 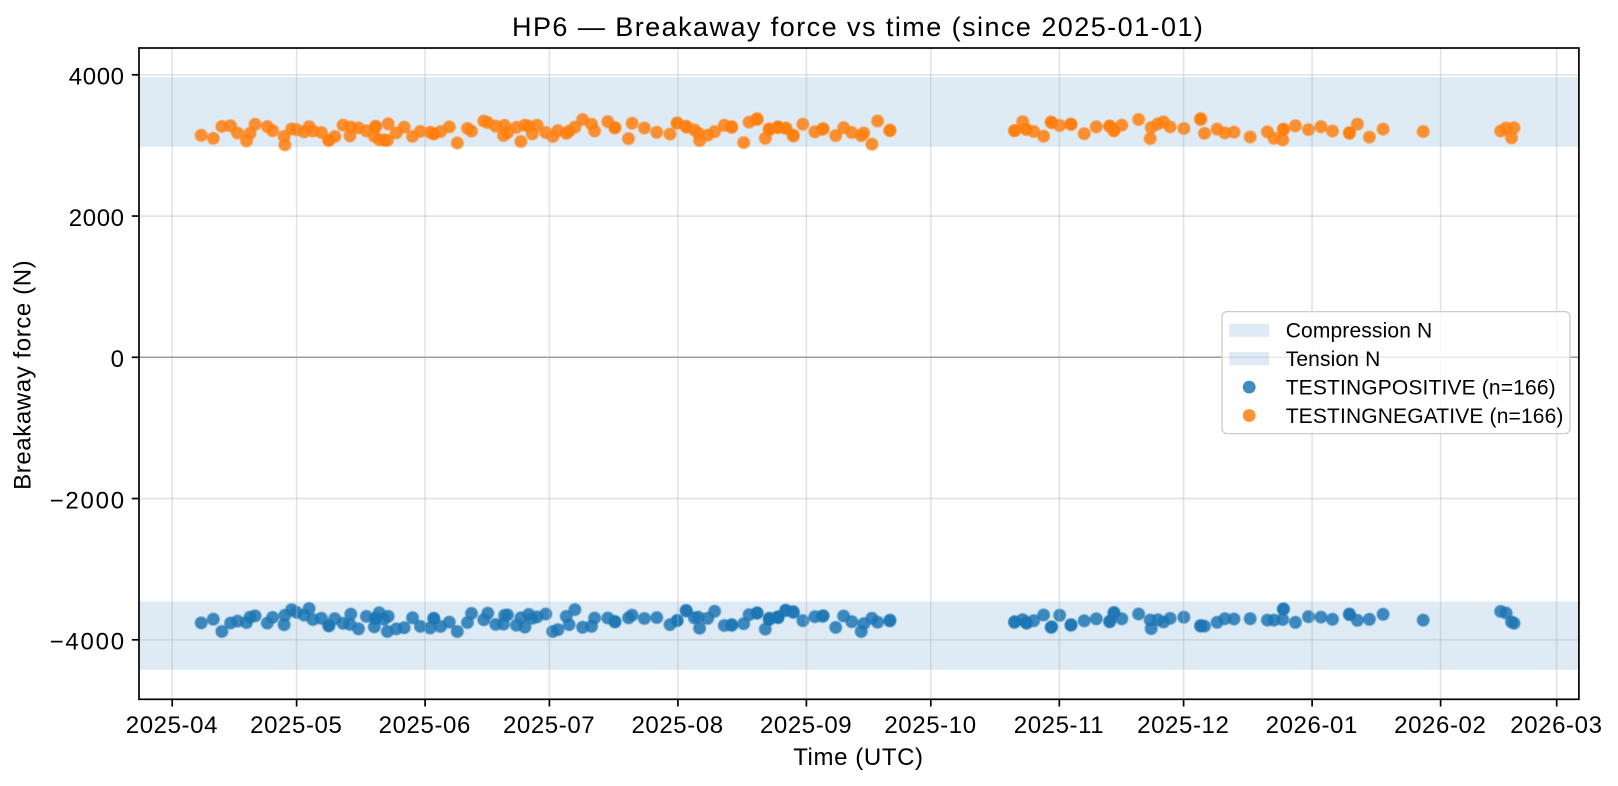 What do you see at coordinates (1359, 331) in the screenshot?
I see `svg-text: Compression N` at bounding box center [1359, 331].